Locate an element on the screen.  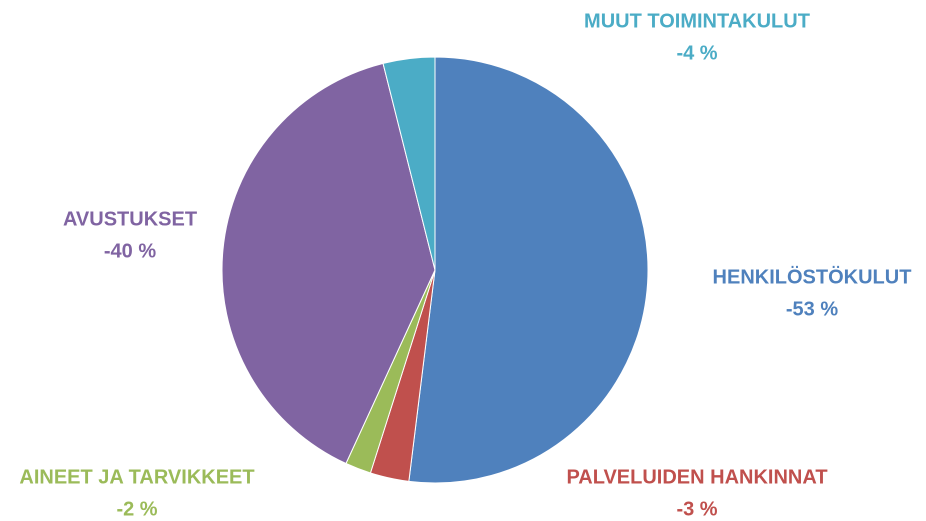
slice-label: MUUT TOIMINTAKULUT is located at coordinates (697, 21).